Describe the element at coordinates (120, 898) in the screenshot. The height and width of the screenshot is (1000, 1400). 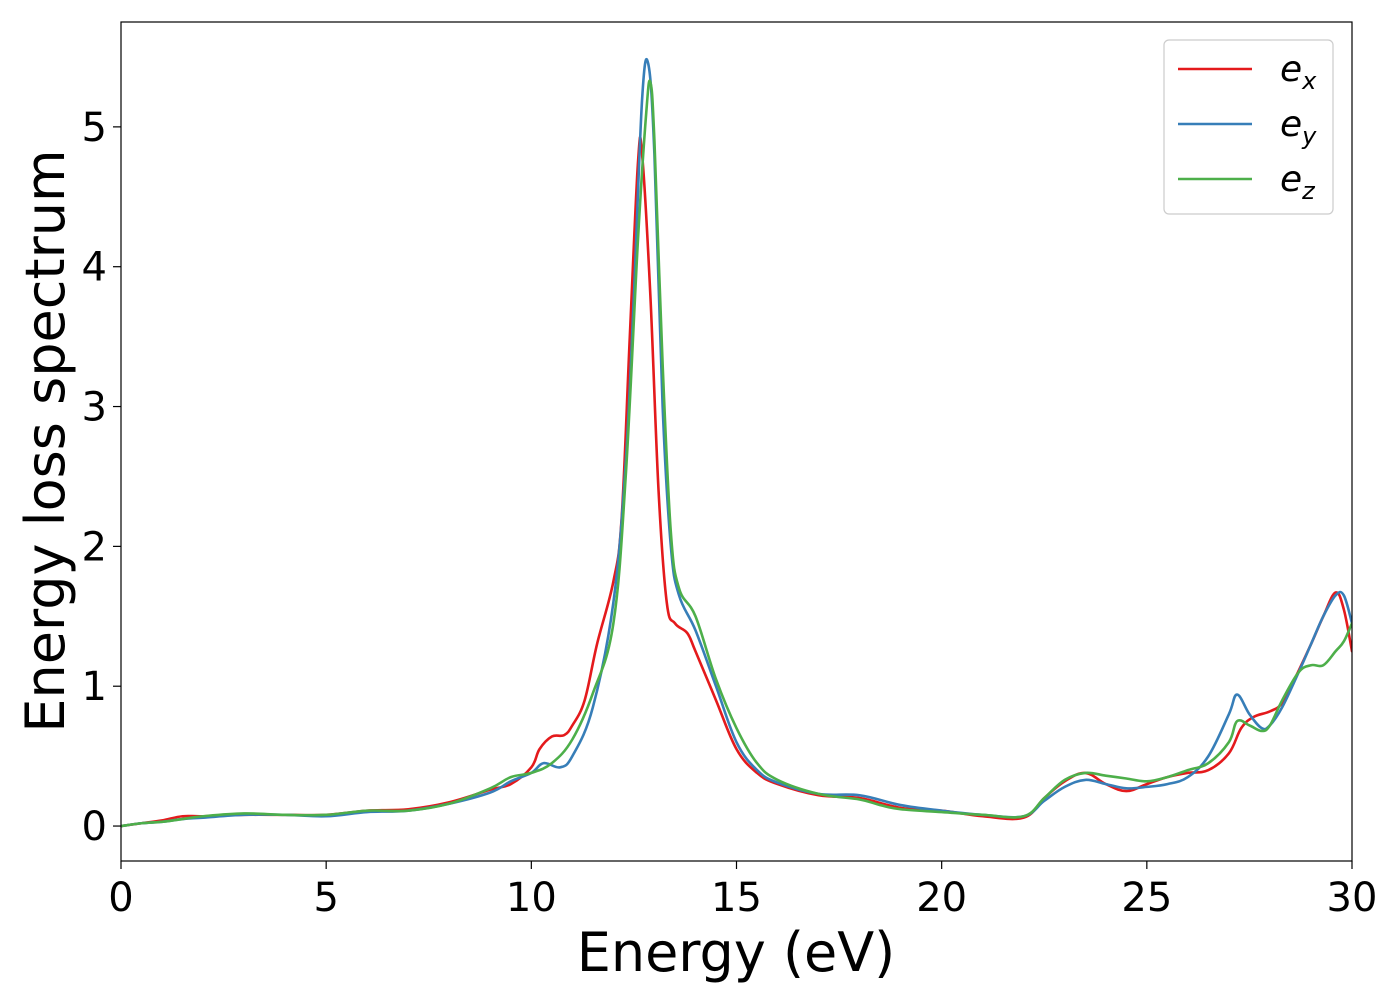
I see `x-tick-label: 0` at that location.